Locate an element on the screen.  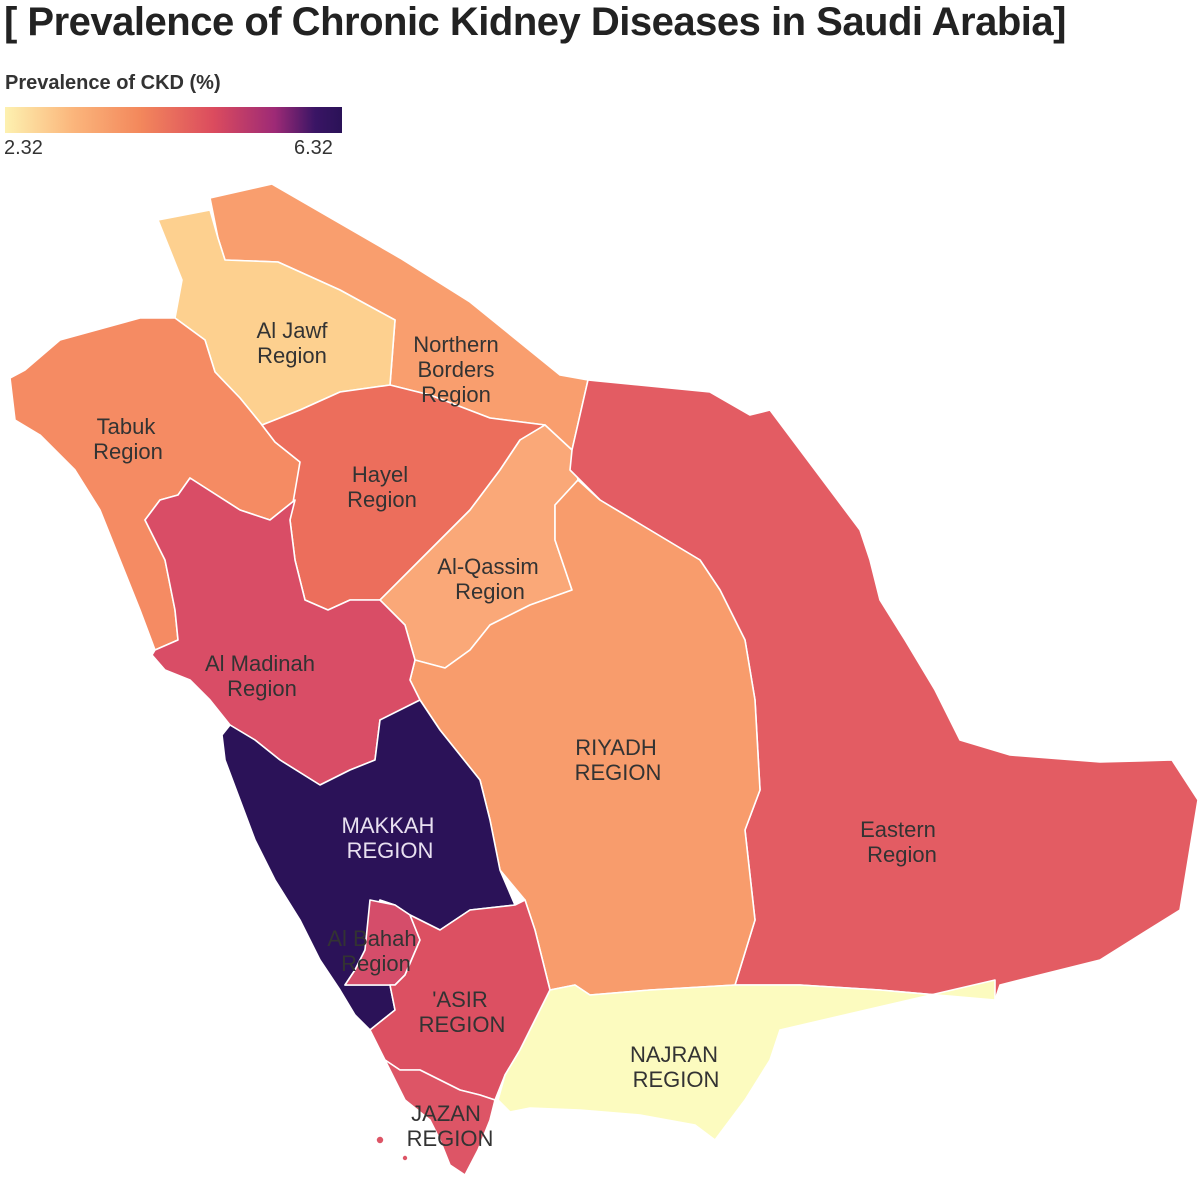
label-asir-line2: REGION is located at coordinates (462, 1024).